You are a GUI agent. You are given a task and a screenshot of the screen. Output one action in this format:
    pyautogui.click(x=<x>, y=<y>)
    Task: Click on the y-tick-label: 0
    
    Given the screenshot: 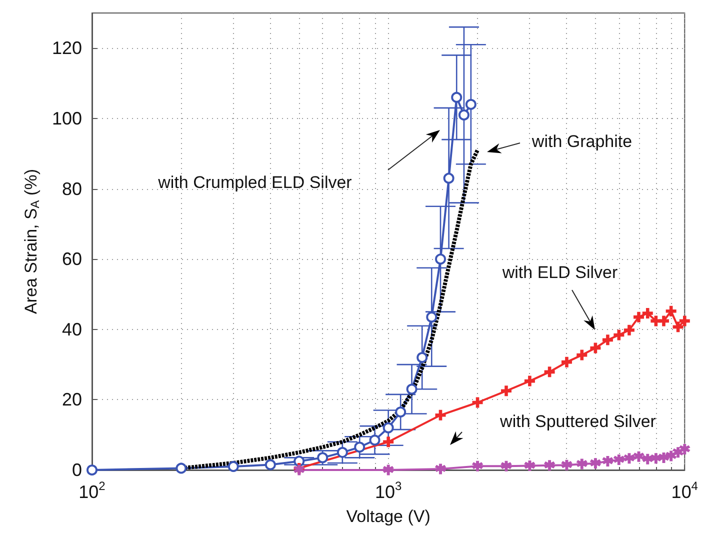 What is the action you would take?
    pyautogui.click(x=77, y=470)
    